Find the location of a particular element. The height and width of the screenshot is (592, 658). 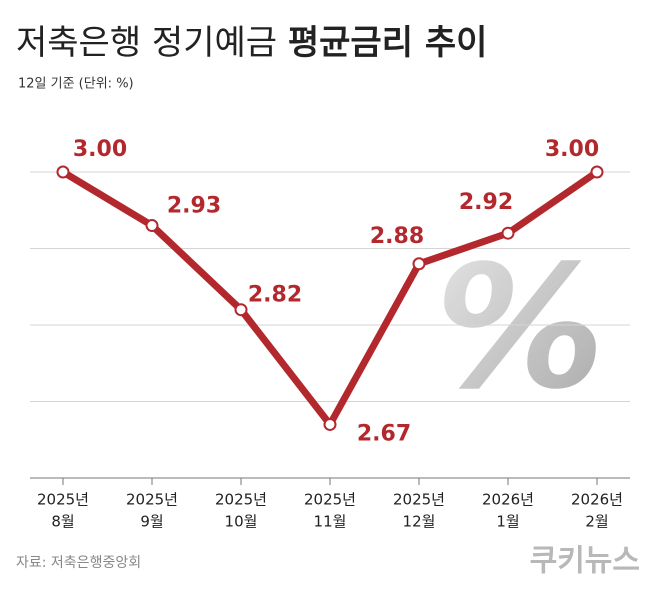

source: 자료: 저축은행중앙회 is located at coordinates (78, 563).